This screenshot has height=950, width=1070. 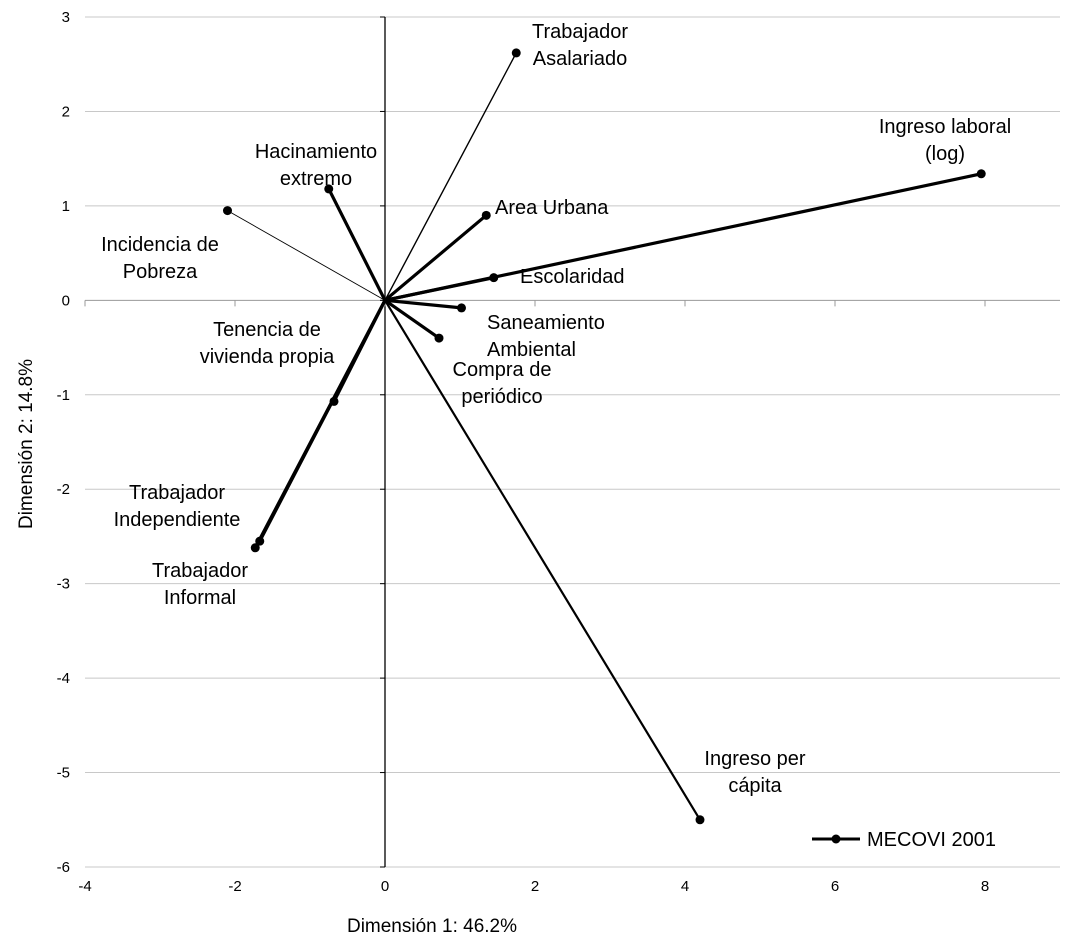 I want to click on vector-label: Ambiental, so click(x=531, y=350).